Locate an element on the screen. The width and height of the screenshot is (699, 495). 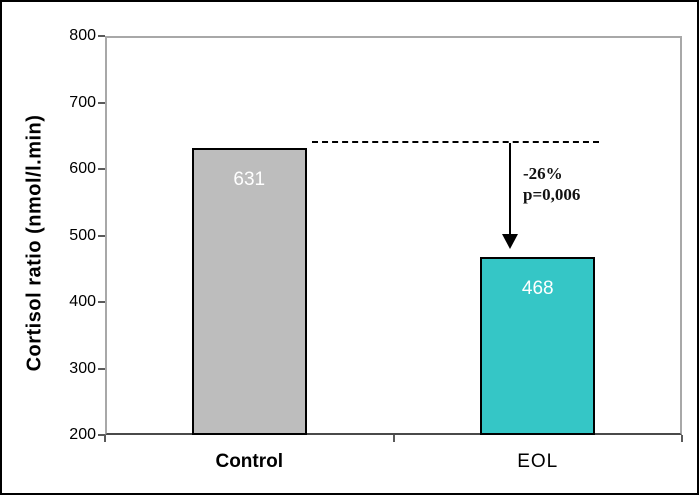
annotation-percent-change: -26% is located at coordinates (543, 173).